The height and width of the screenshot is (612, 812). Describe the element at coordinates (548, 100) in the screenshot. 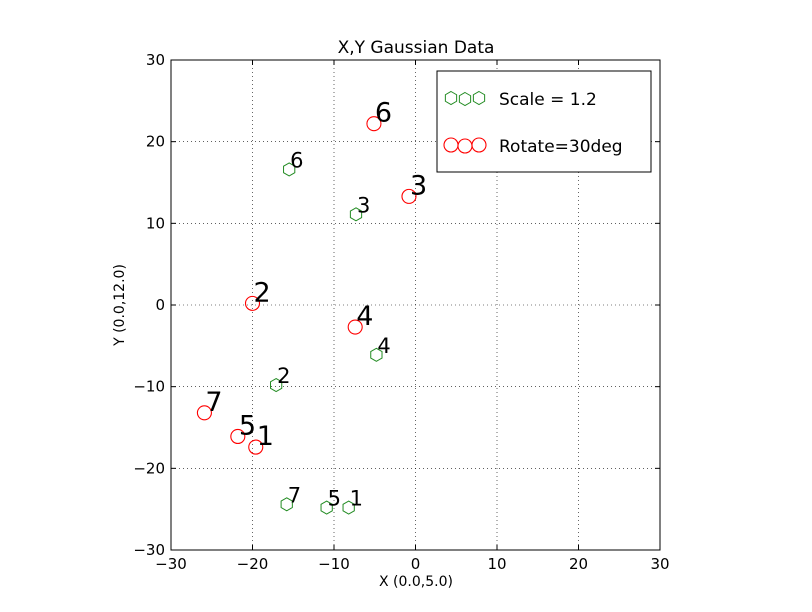

I see `legend-label: Scale = 1.2` at that location.